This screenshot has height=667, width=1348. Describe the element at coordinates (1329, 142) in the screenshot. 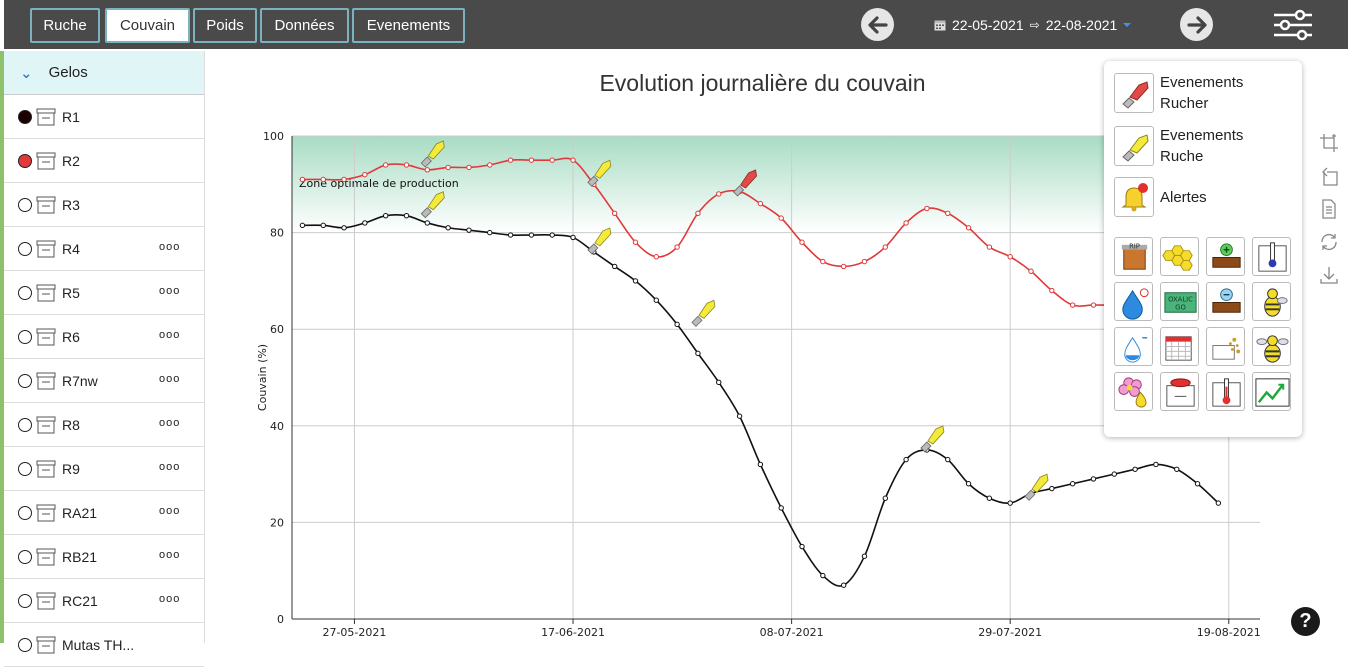

I see `zoom-add-tool` at that location.